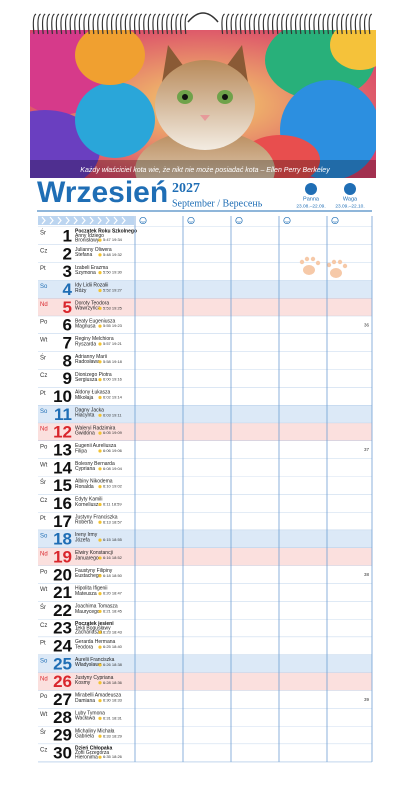  What do you see at coordinates (94, 678) in the screenshot?
I see `name-day: Justyny Cypriana` at bounding box center [94, 678].